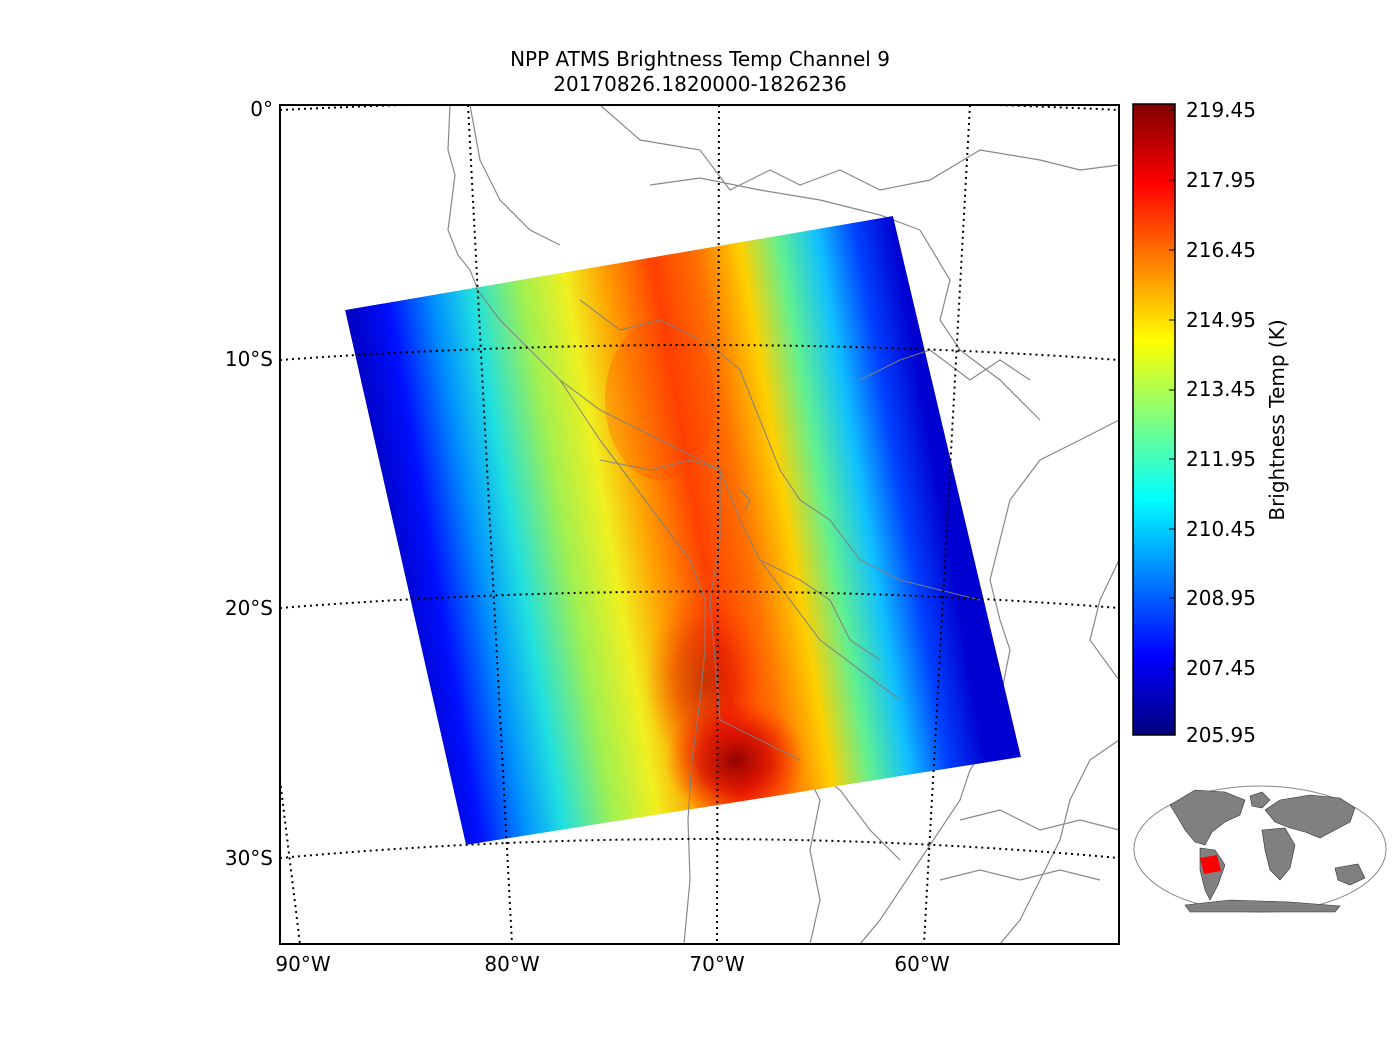  Describe the element at coordinates (700, 84) in the screenshot. I see `map-title-line2: 20170826.1820000-1826236` at that location.